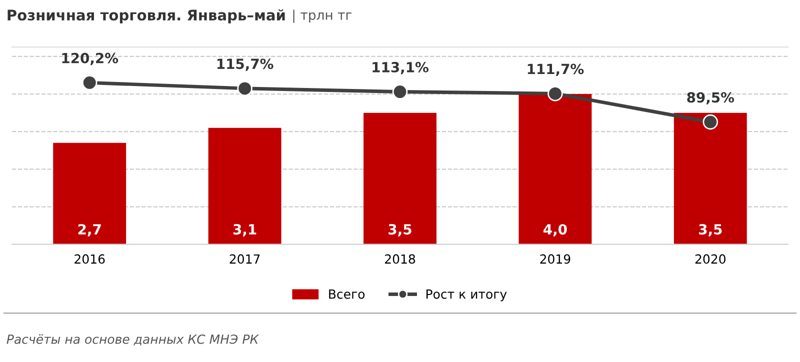 Image resolution: width=800 pixels, height=362 pixels. What do you see at coordinates (90, 59) in the screenshot?
I see `data-label: 120,2%` at bounding box center [90, 59].